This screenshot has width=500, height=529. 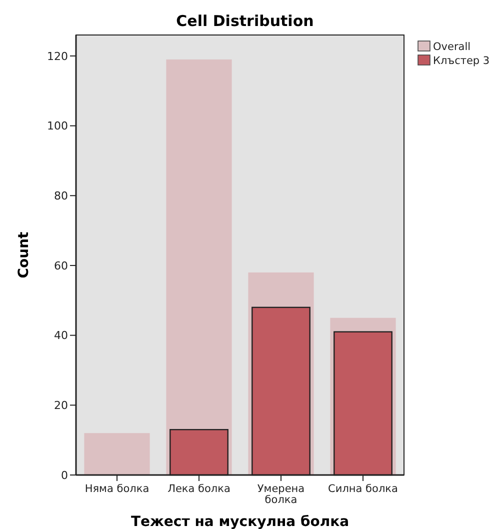 What do you see at coordinates (61, 265) in the screenshot?
I see `y-tick-label: 60` at bounding box center [61, 265].